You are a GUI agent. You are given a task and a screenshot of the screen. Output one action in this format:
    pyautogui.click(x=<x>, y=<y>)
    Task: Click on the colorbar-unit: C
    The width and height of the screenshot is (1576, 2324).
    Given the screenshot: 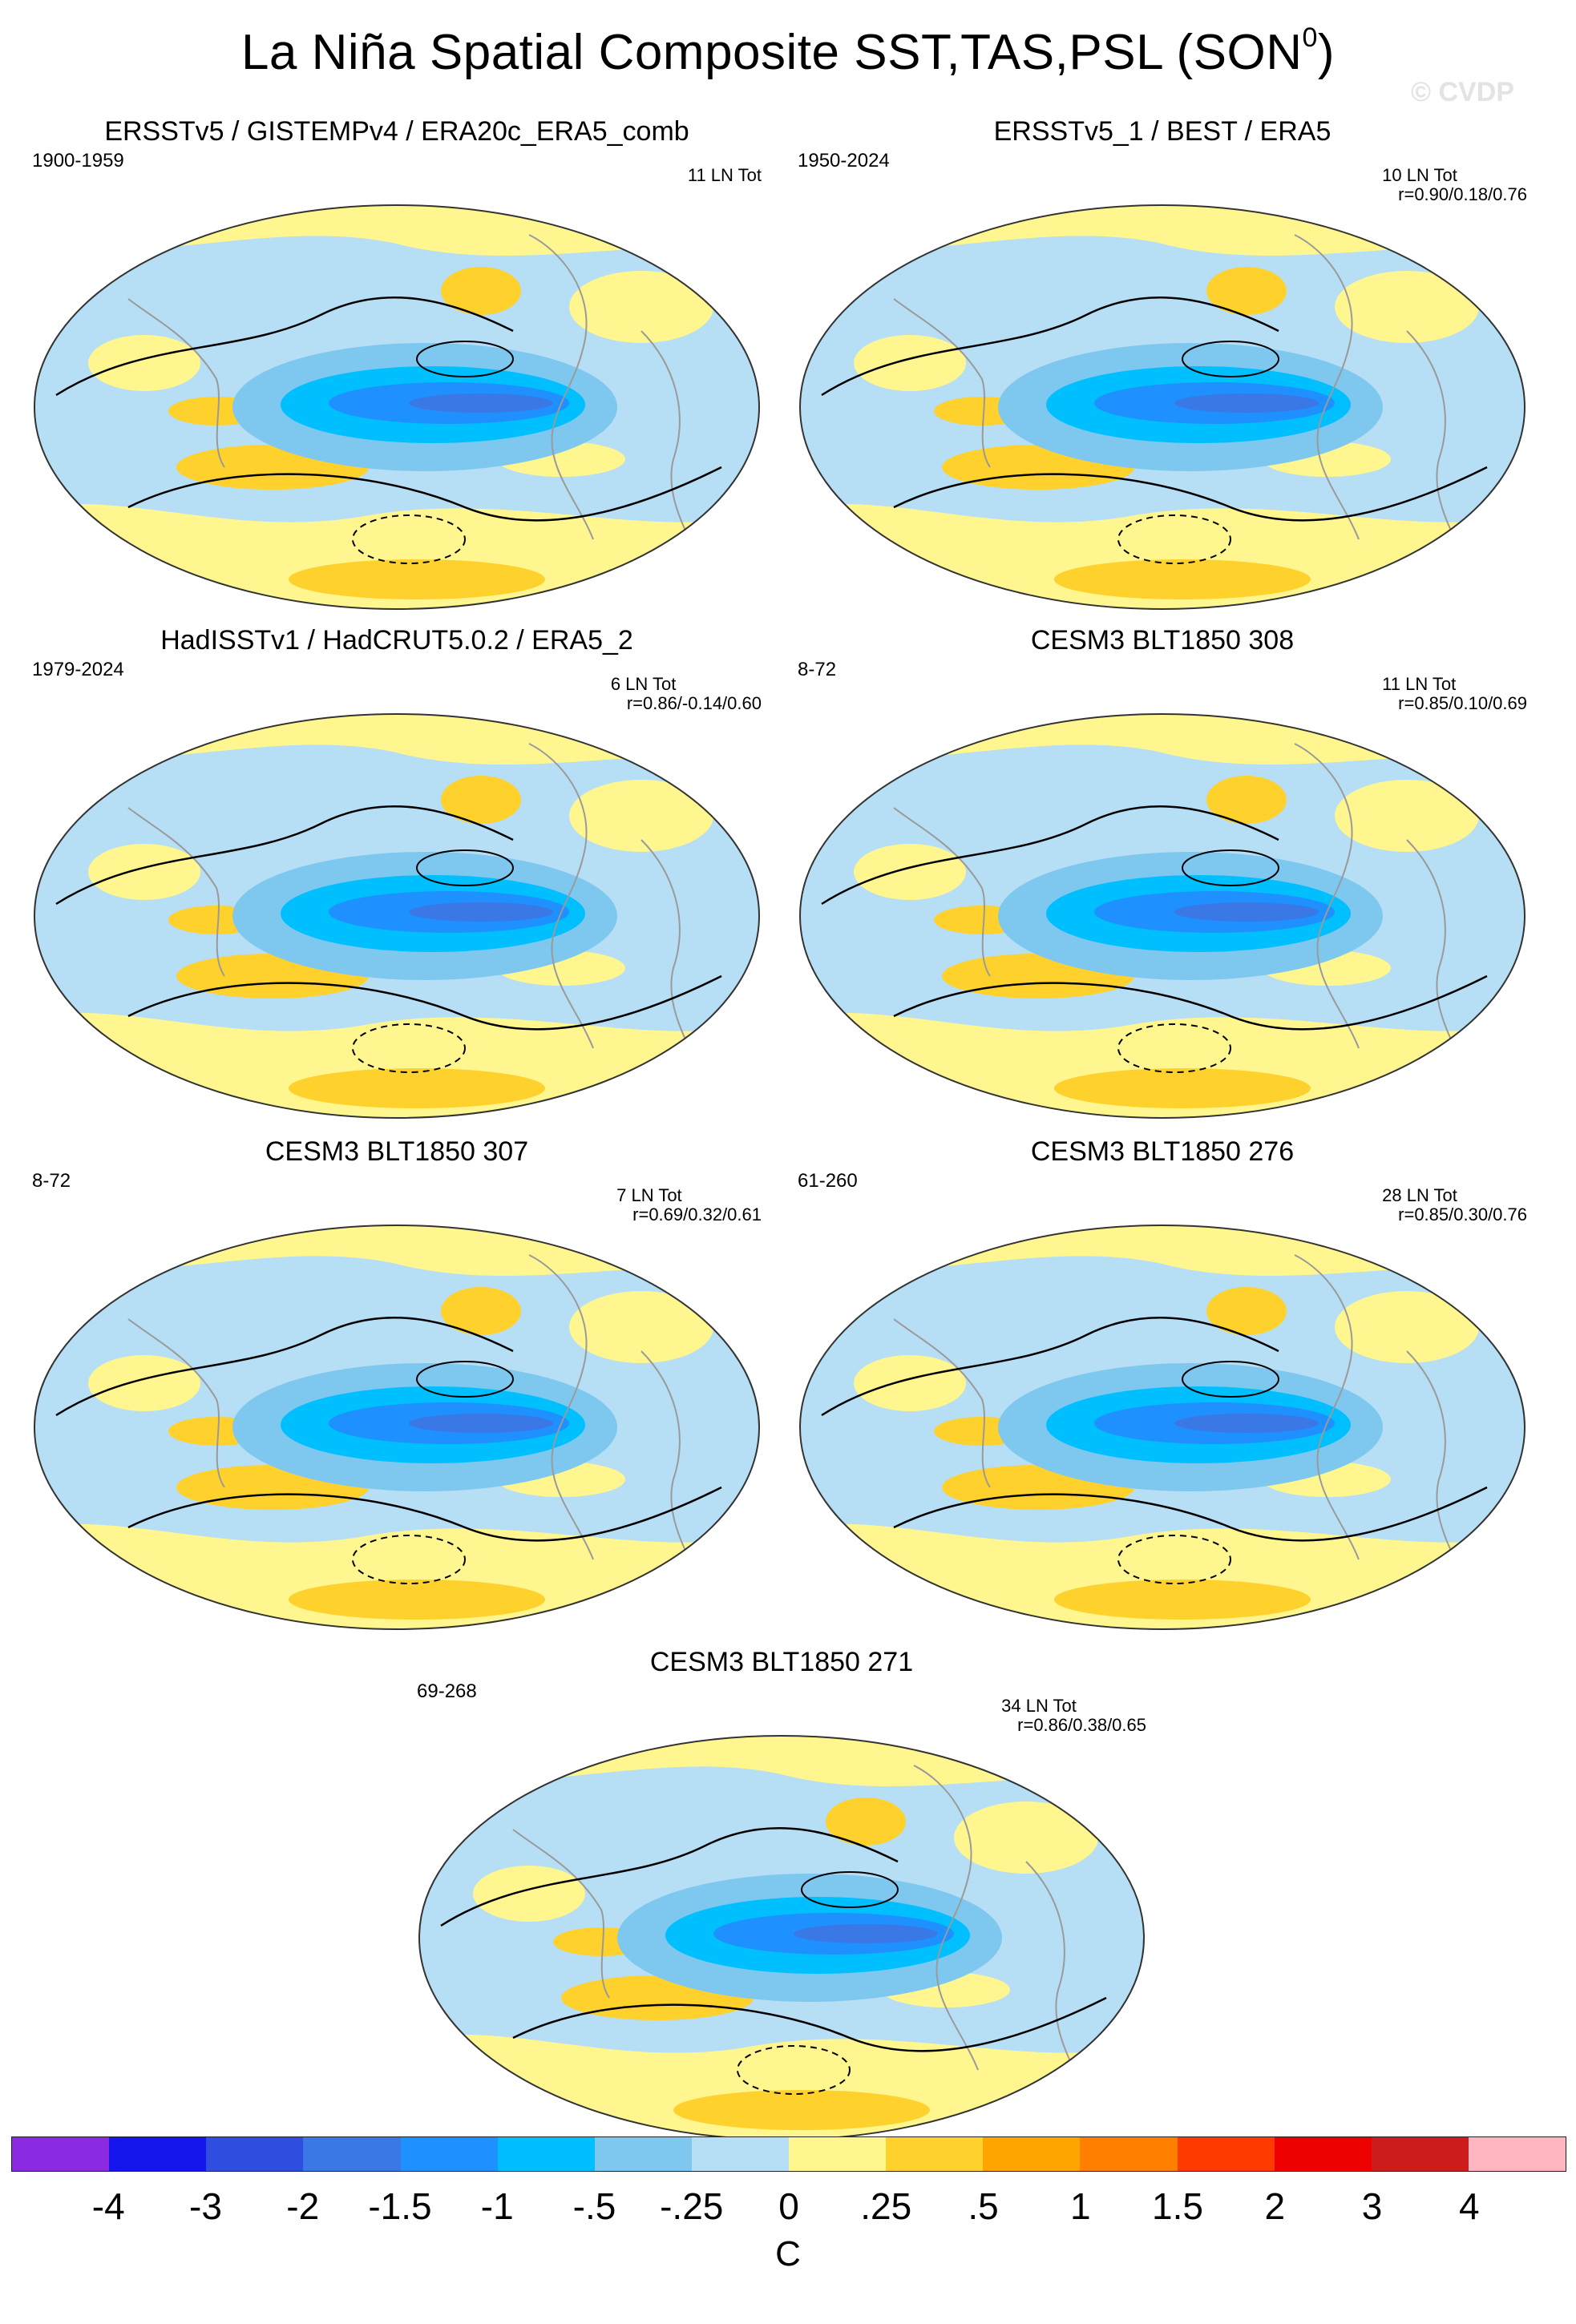 What is the action you would take?
    pyautogui.click(x=788, y=2254)
    